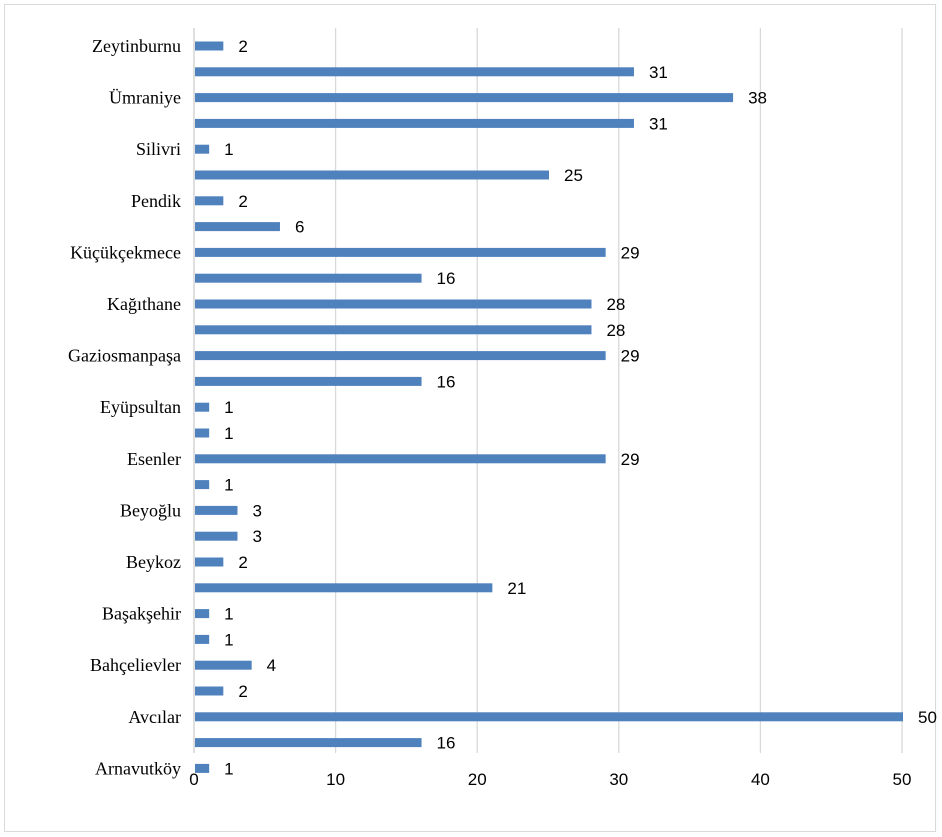 This screenshot has width=942, height=837. Describe the element at coordinates (141, 614) in the screenshot. I see `category-label: Başakşehir` at that location.